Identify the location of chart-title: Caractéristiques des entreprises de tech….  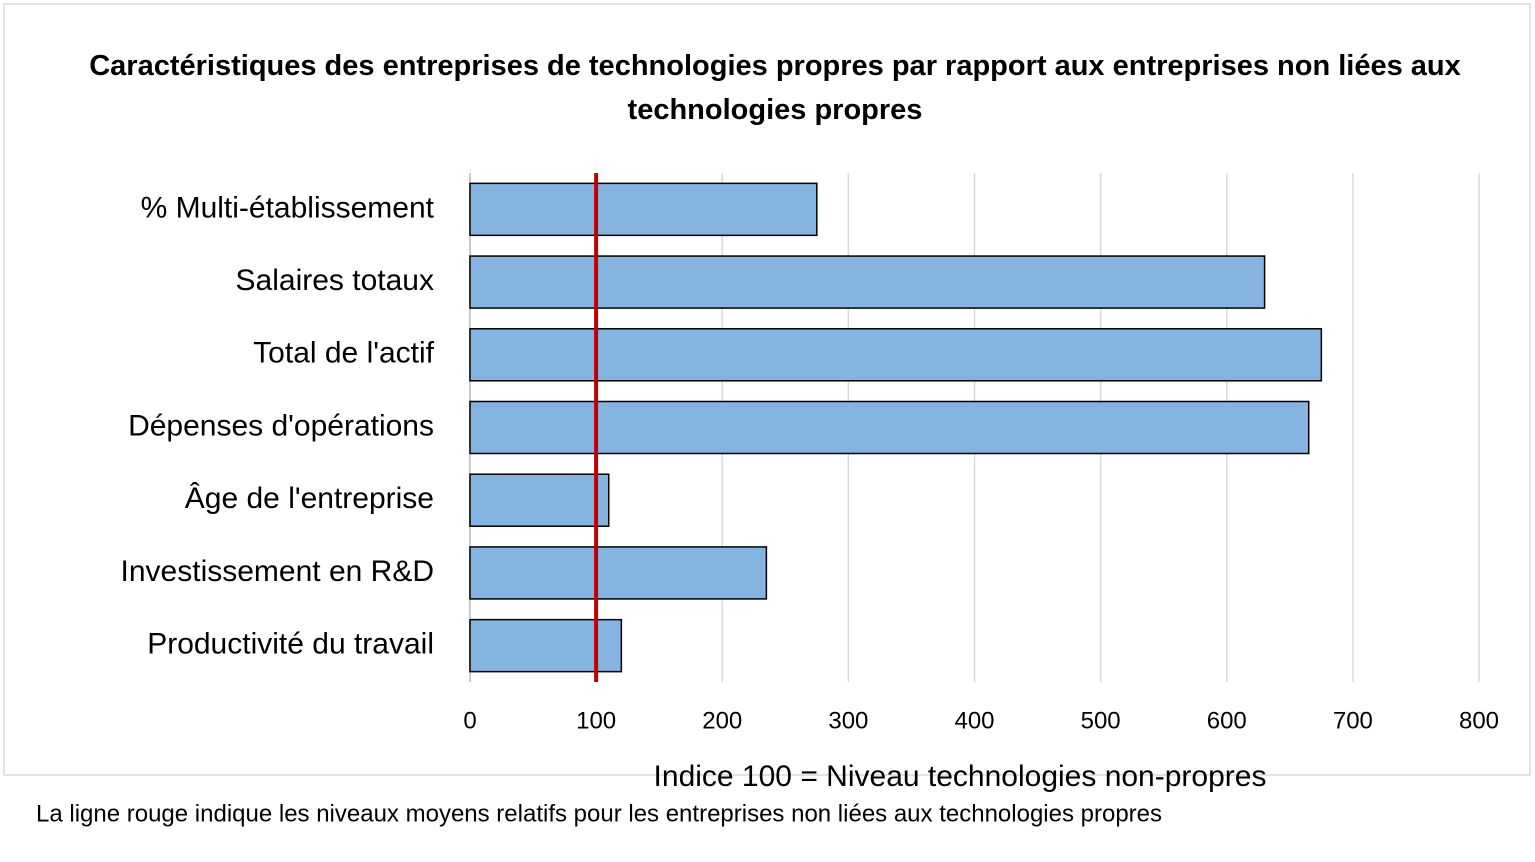
(775, 88).